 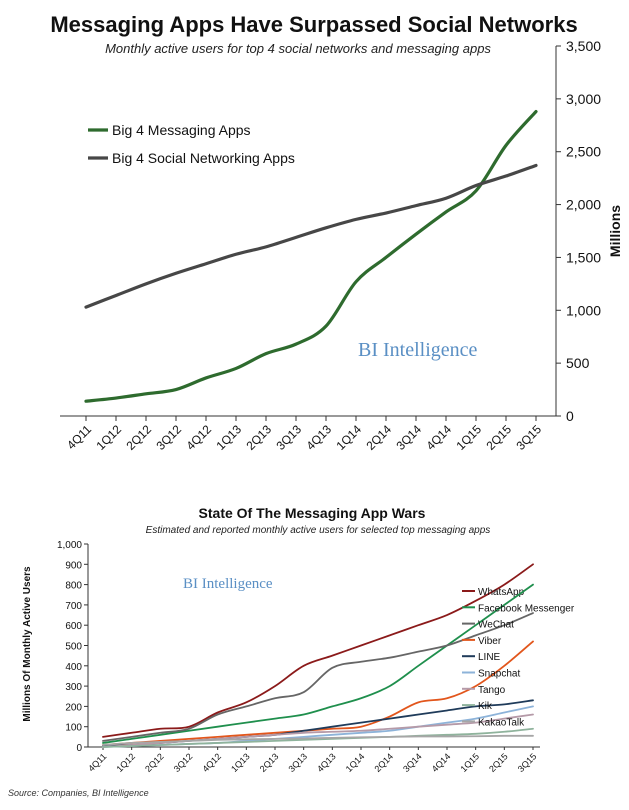 I want to click on legend-label: Big 4 Social Networking Apps, so click(x=203, y=158).